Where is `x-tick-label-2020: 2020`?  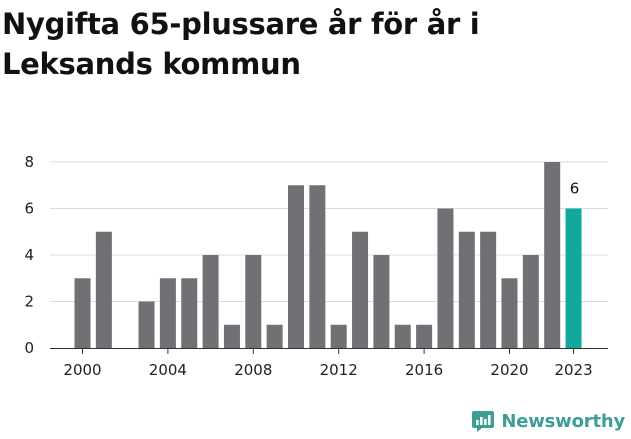 x-tick-label-2020: 2020 is located at coordinates (509, 370).